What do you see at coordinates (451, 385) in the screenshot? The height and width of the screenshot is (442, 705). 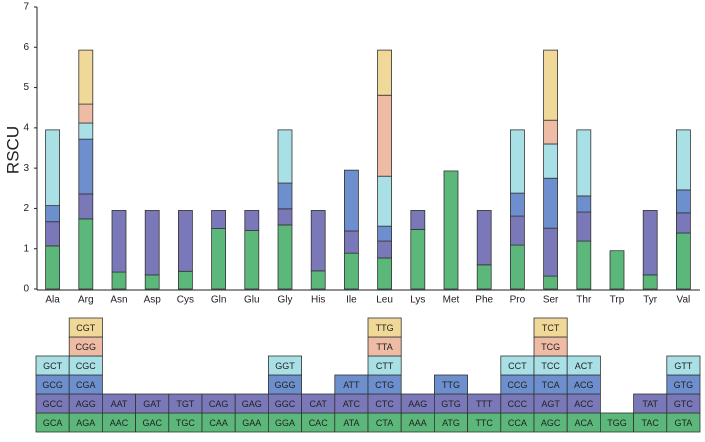 I see `codon-label: TTG` at bounding box center [451, 385].